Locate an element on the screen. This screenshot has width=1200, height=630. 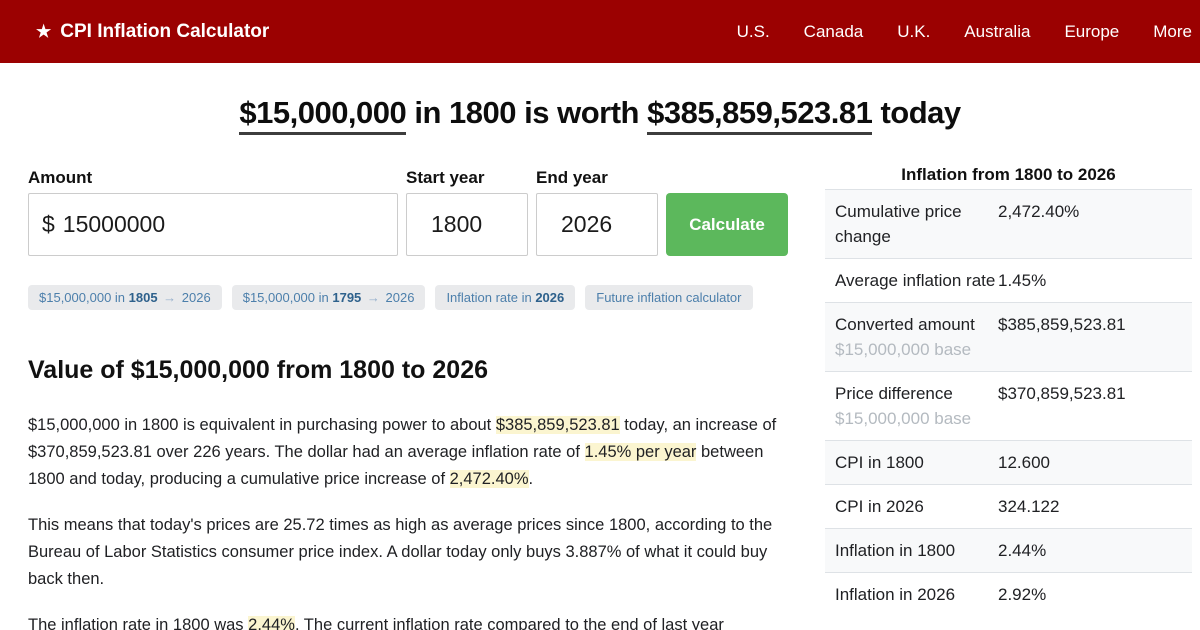
start-year-field-group: Start year is located at coordinates (467, 212).